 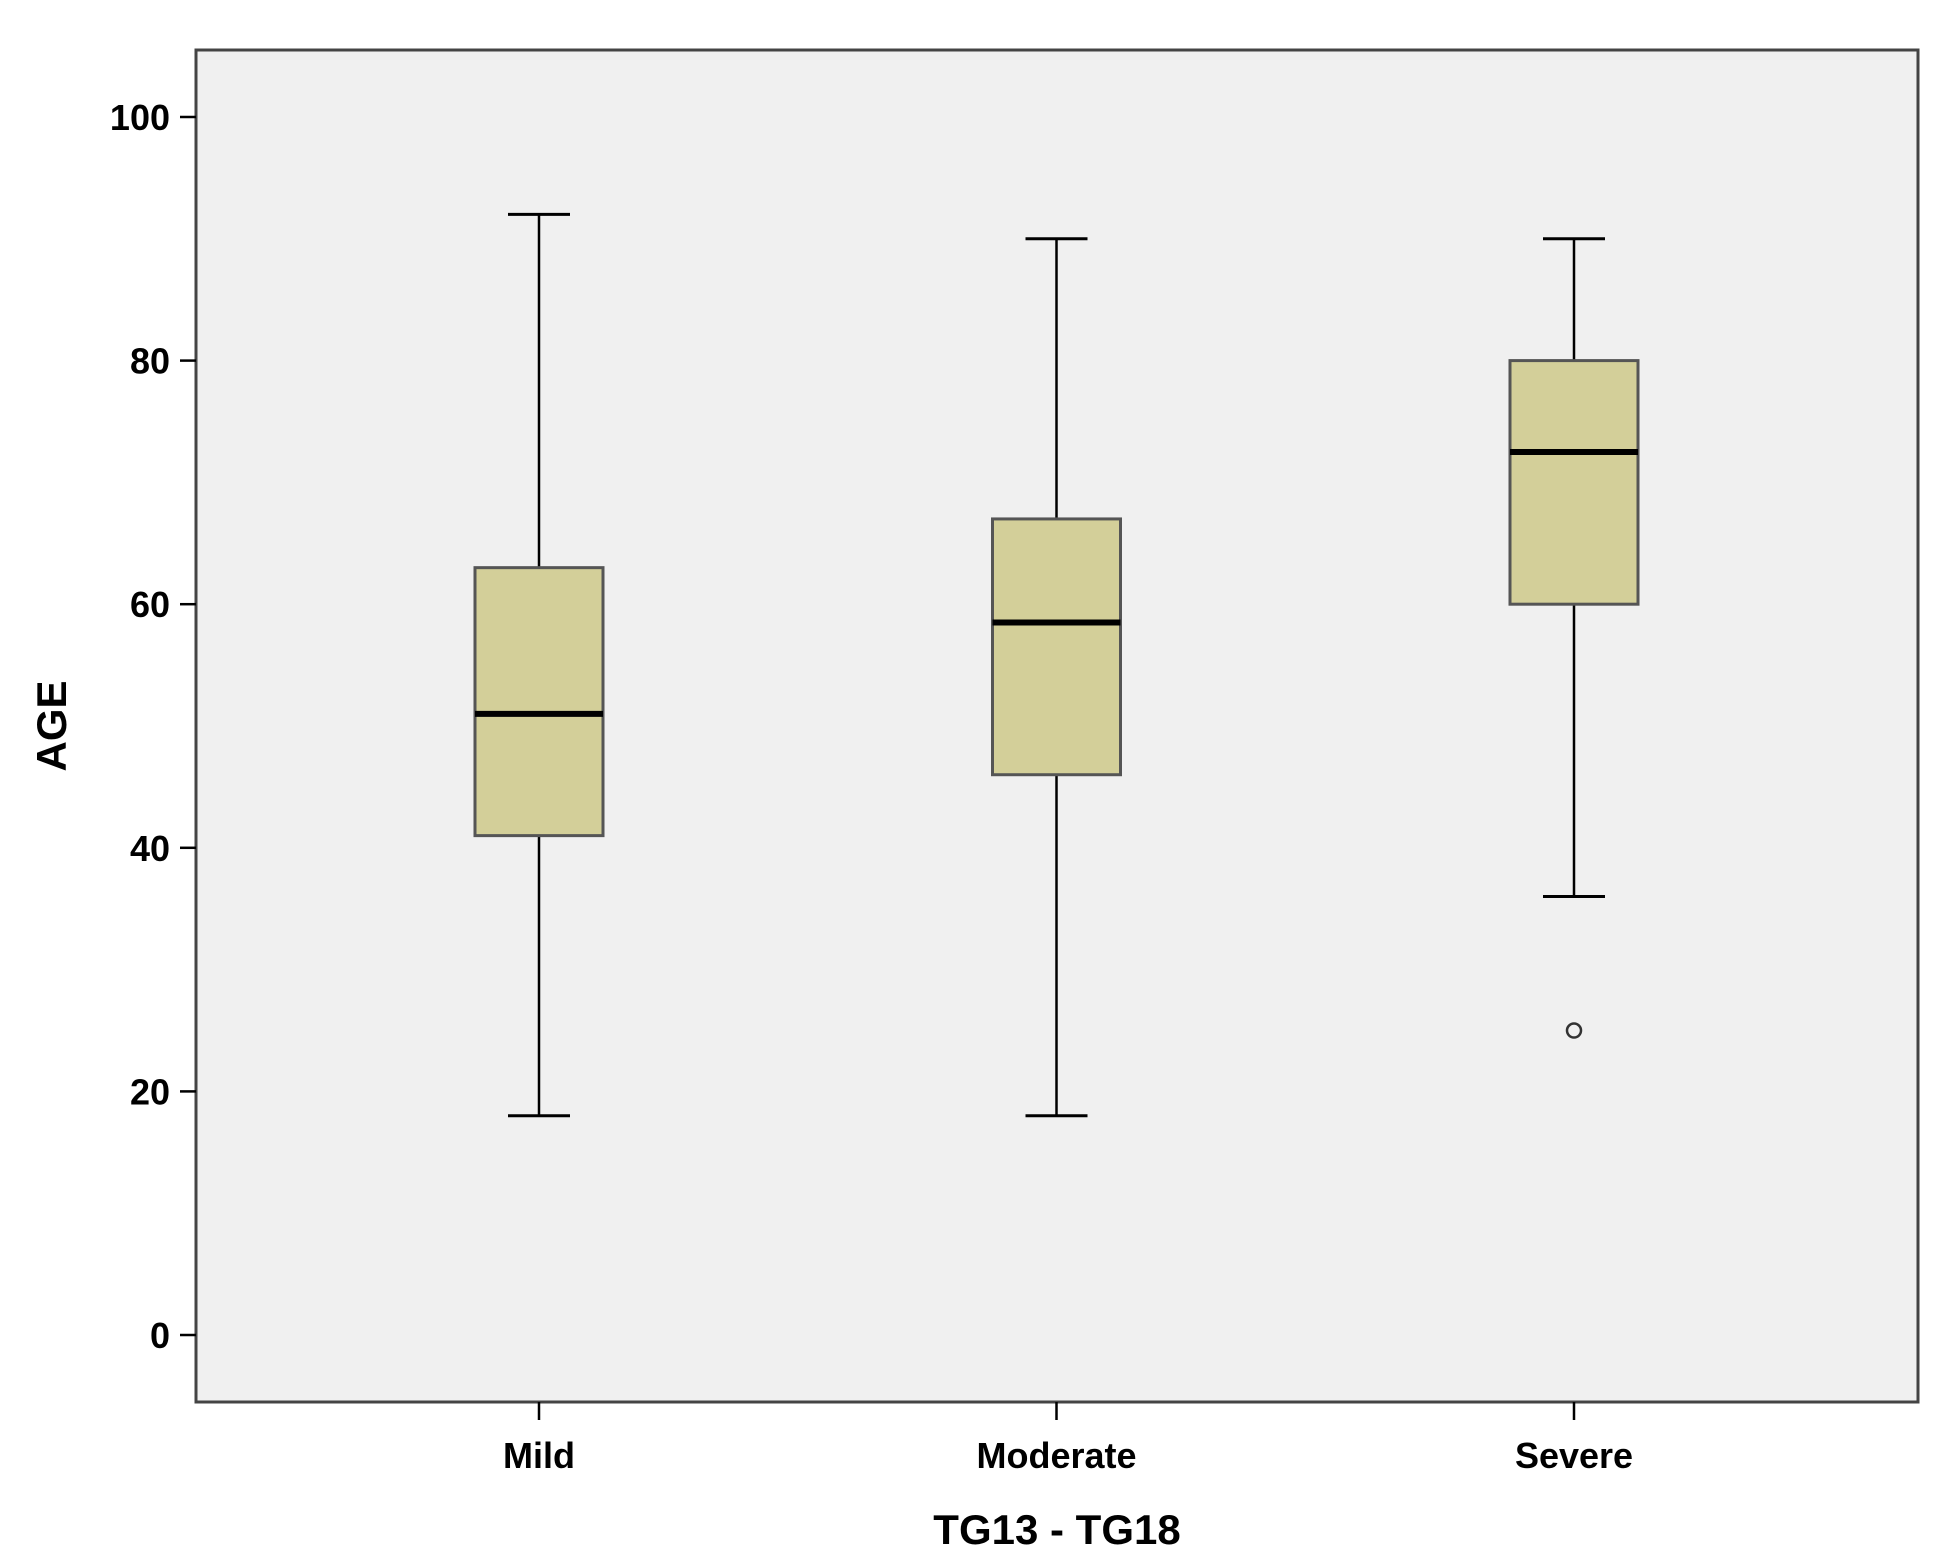 What do you see at coordinates (1056, 1455) in the screenshot?
I see `x-tick-label: Moderate` at bounding box center [1056, 1455].